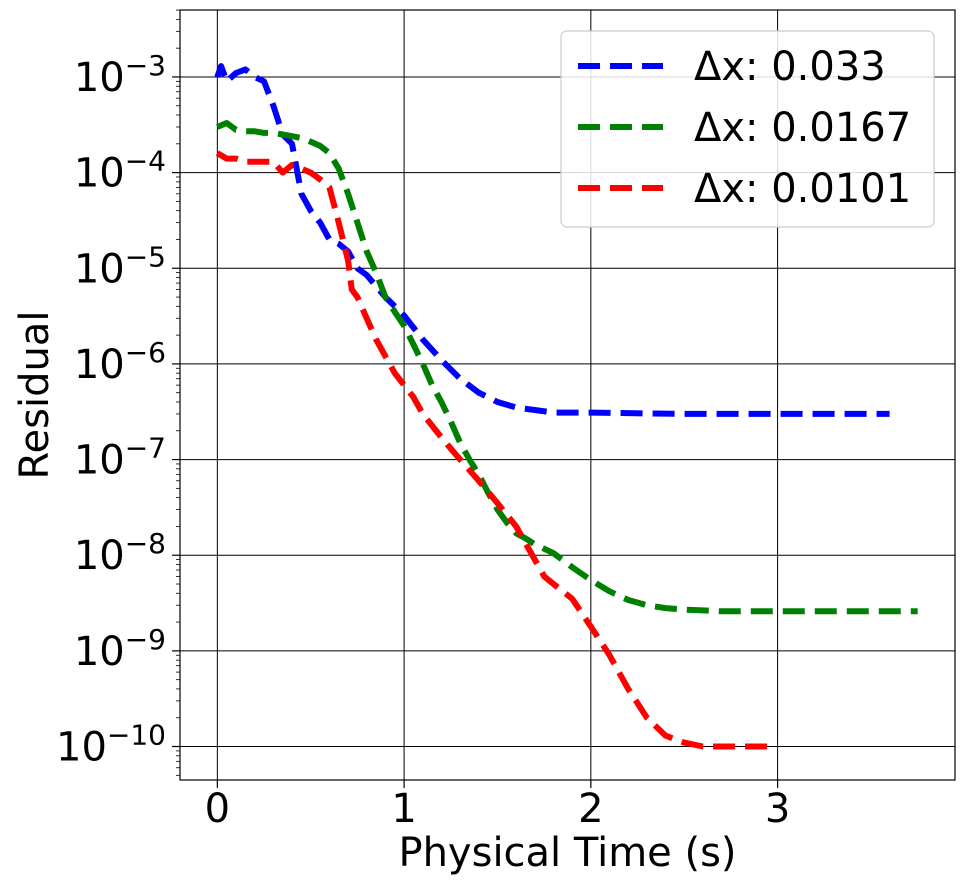 This screenshot has width=965, height=885. I want to click on x-tick-label: 0, so click(217, 809).